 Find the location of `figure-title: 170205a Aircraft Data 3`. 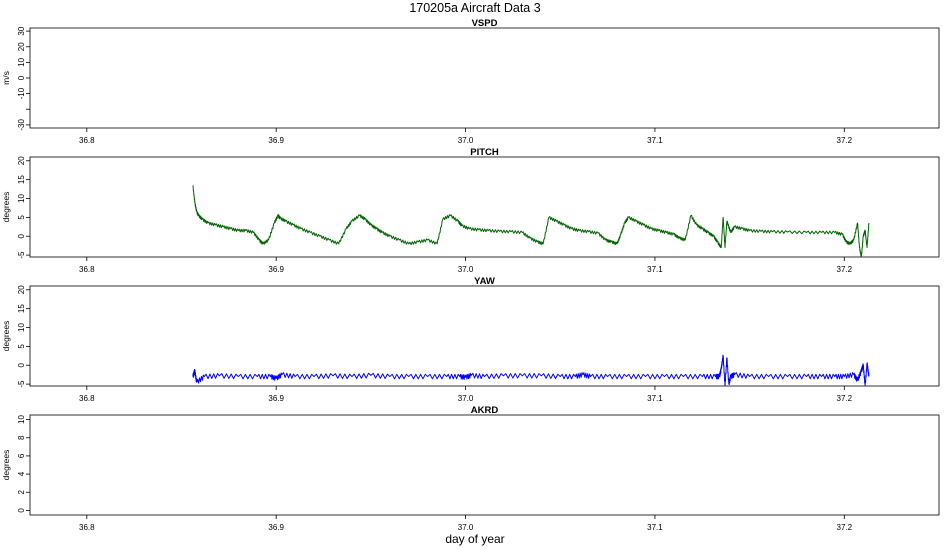

figure-title: 170205a Aircraft Data 3 is located at coordinates (474, 8).